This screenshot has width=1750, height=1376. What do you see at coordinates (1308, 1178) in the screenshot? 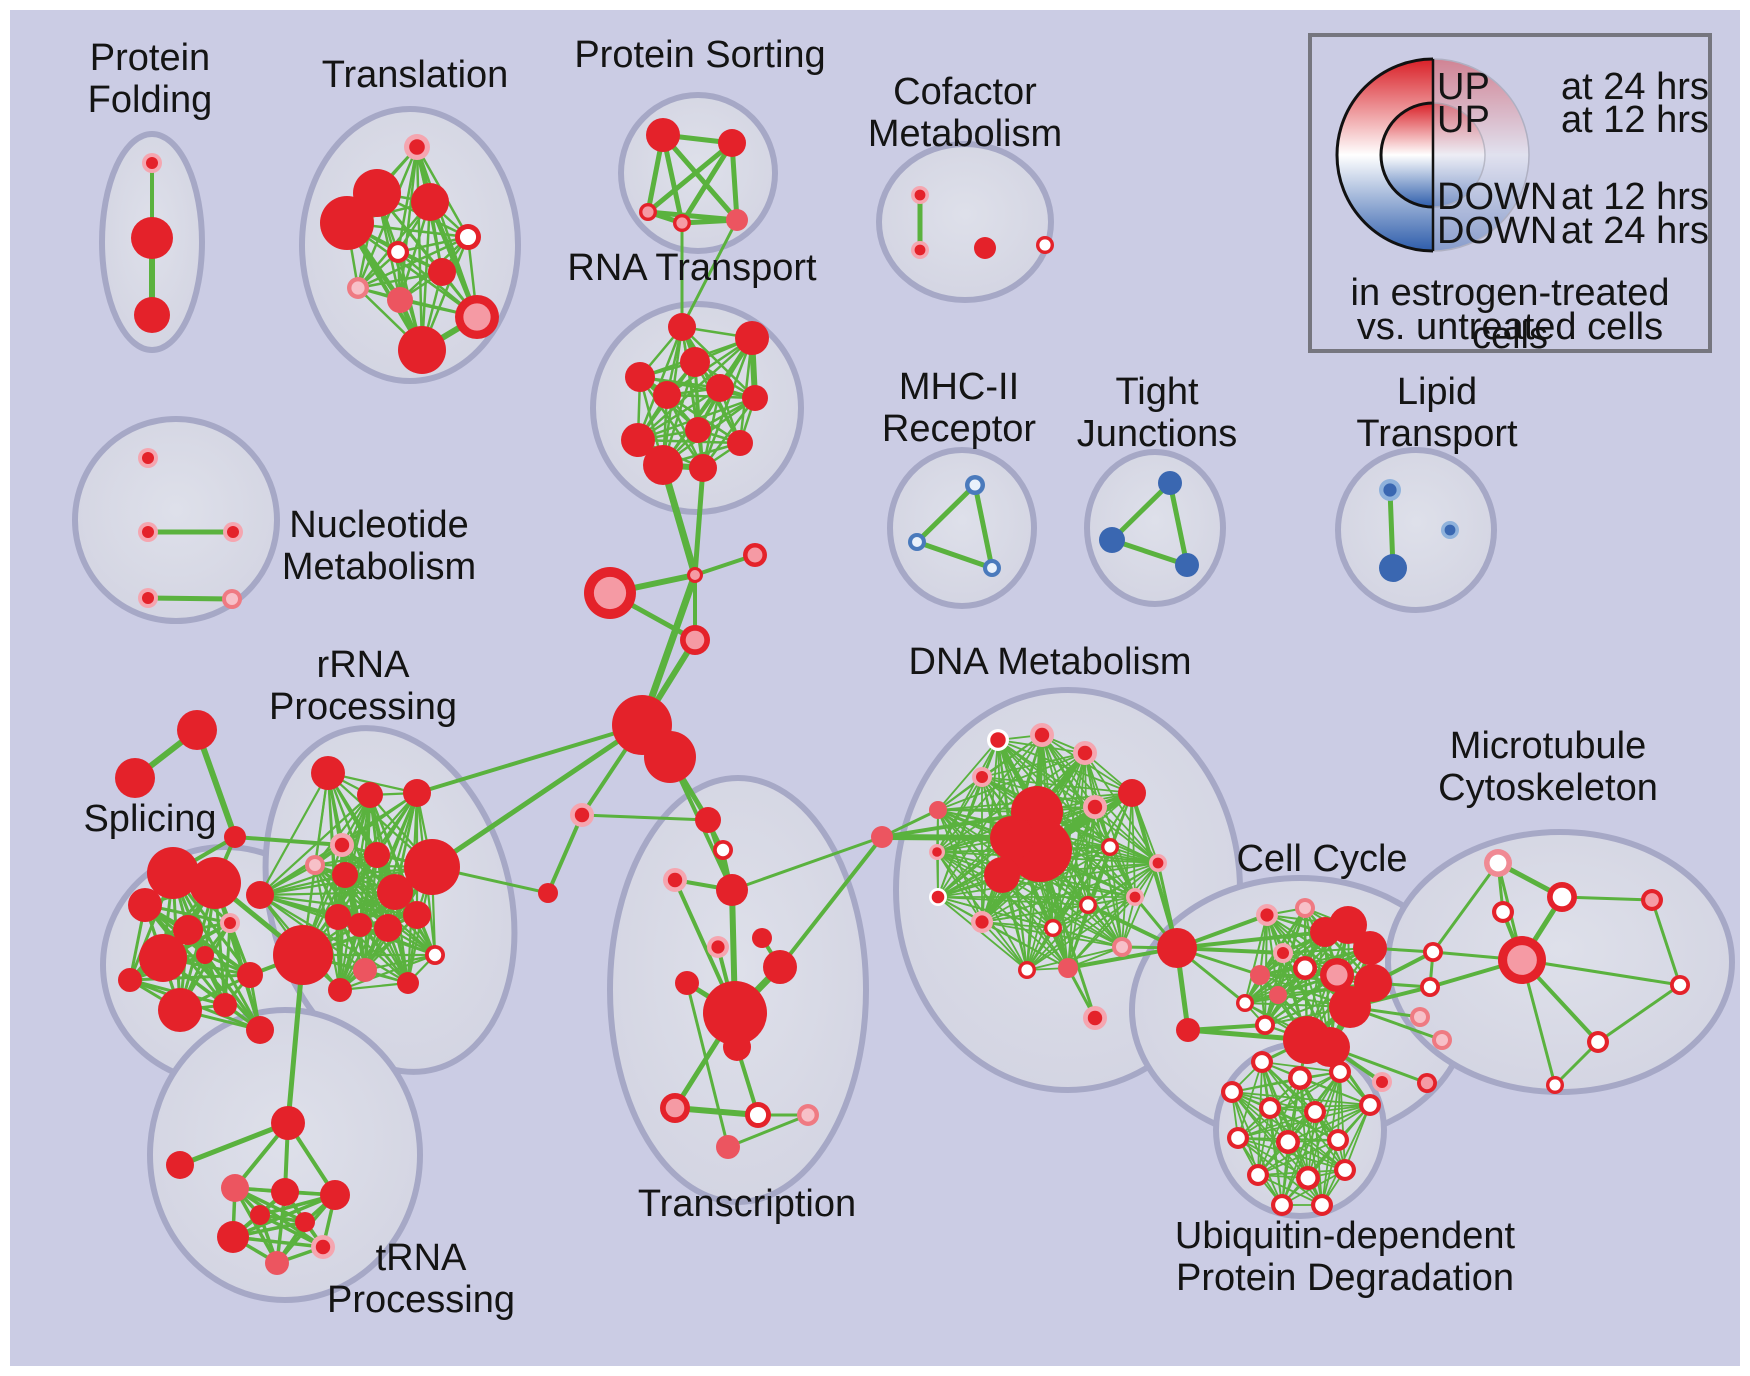
I see `network-node-core-ub11` at bounding box center [1308, 1178].